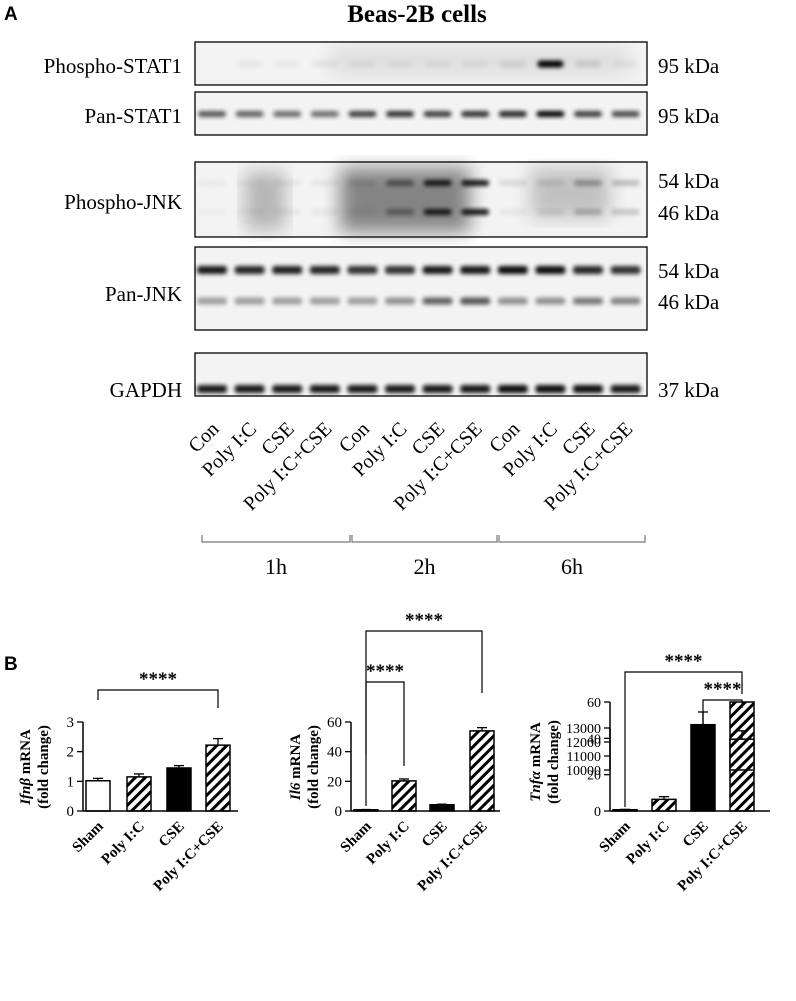  What do you see at coordinates (26, 792) in the screenshot?
I see `y-axis-gene: Ifnβ` at bounding box center [26, 792].